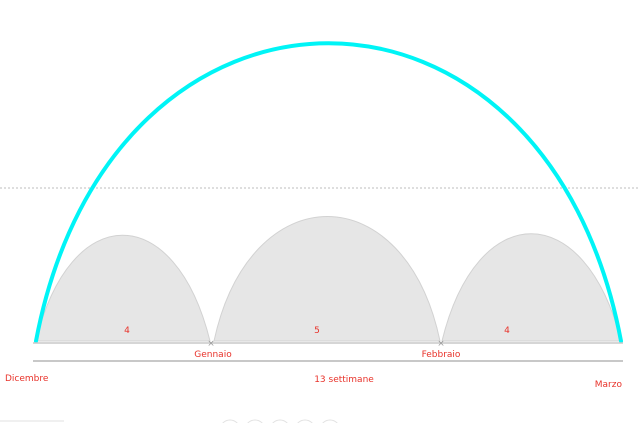 The height and width of the screenshot is (423, 640). I want to click on segment-2-weeks: 5, so click(317, 331).